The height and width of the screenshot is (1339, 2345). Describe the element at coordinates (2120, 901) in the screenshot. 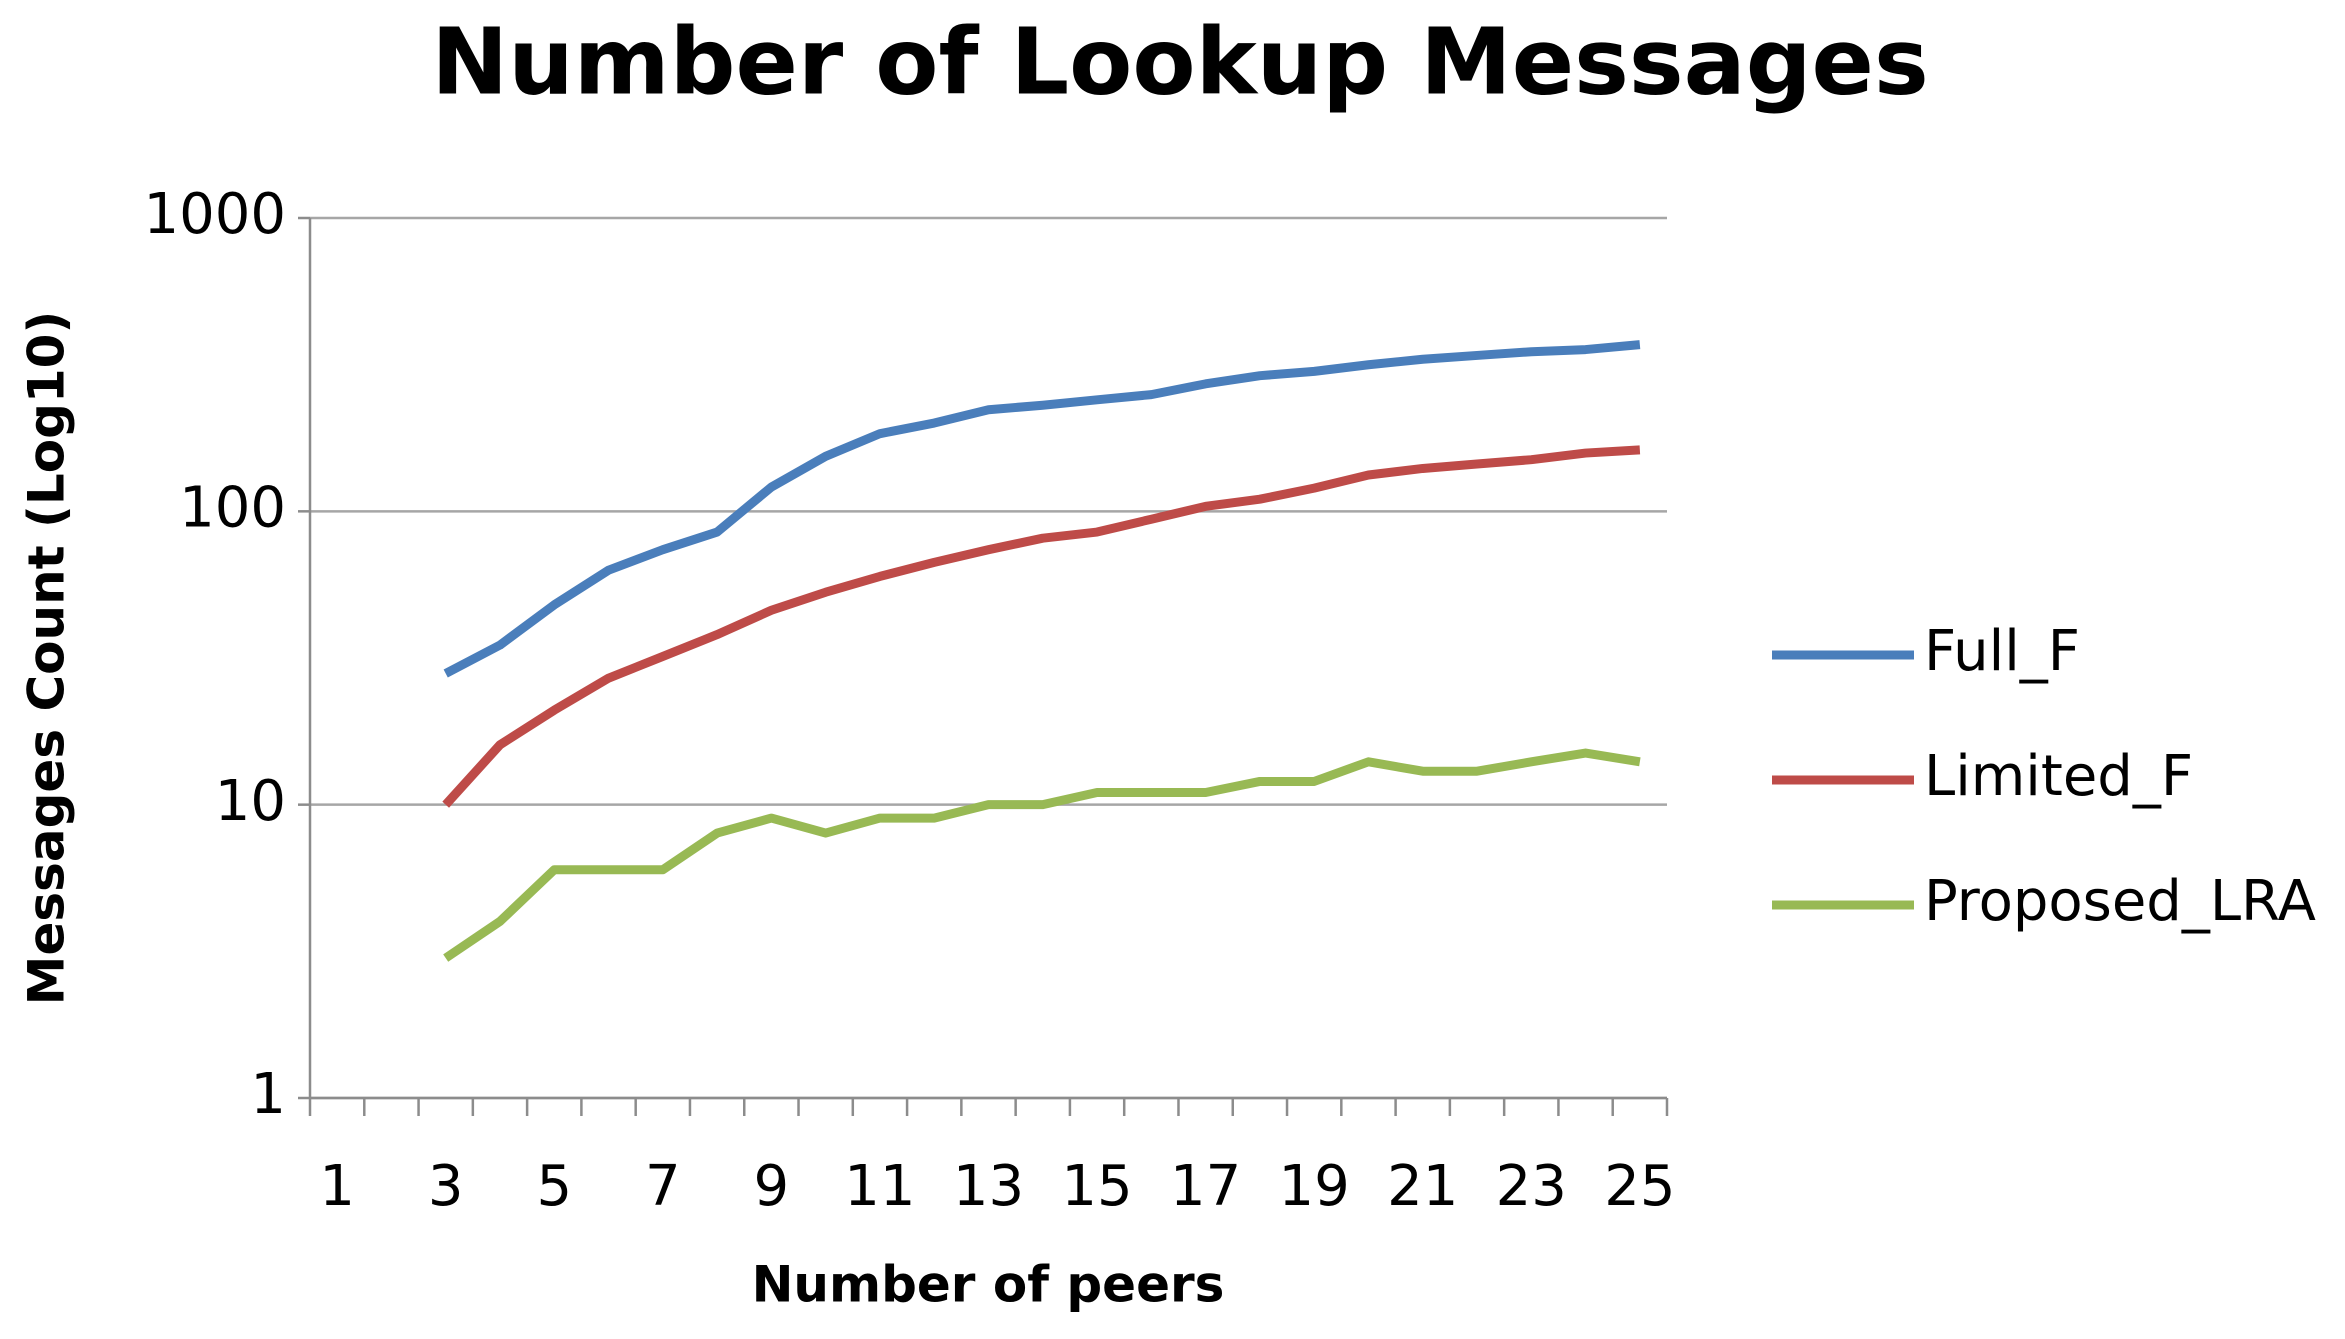

I see `legend-label: Proposed_LRA` at that location.